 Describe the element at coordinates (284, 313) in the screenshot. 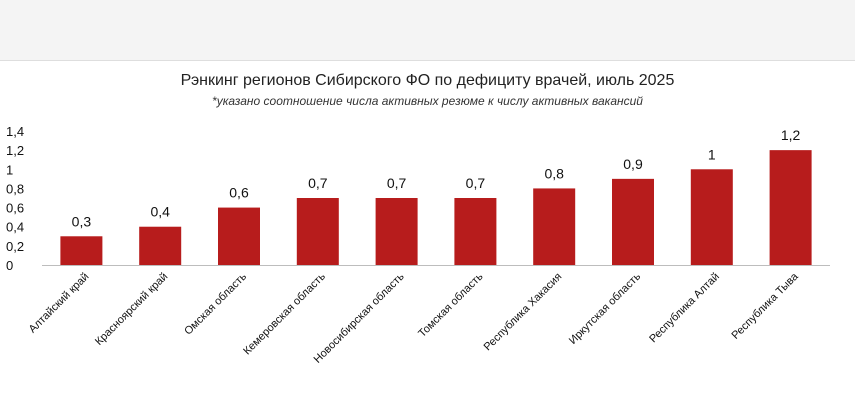

I see `category-label: Кемеровская область` at that location.